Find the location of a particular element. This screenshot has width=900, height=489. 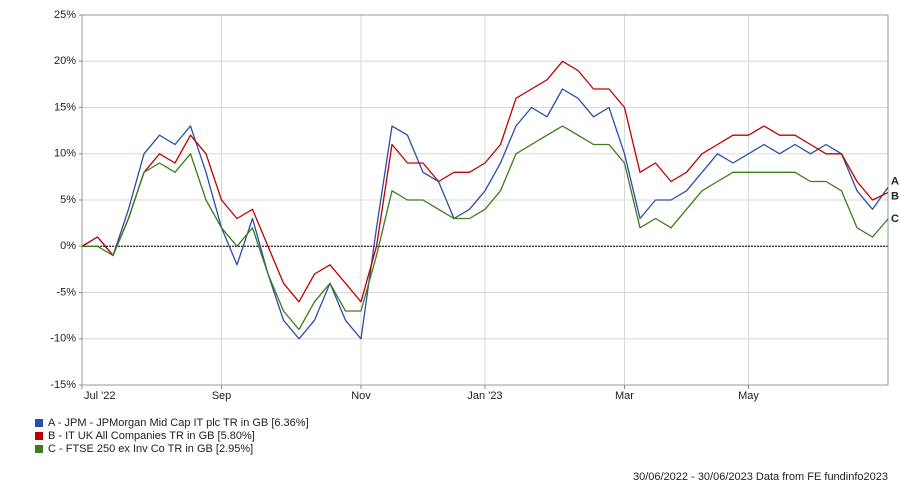

y-tick-label: -10% is located at coordinates (63, 339).